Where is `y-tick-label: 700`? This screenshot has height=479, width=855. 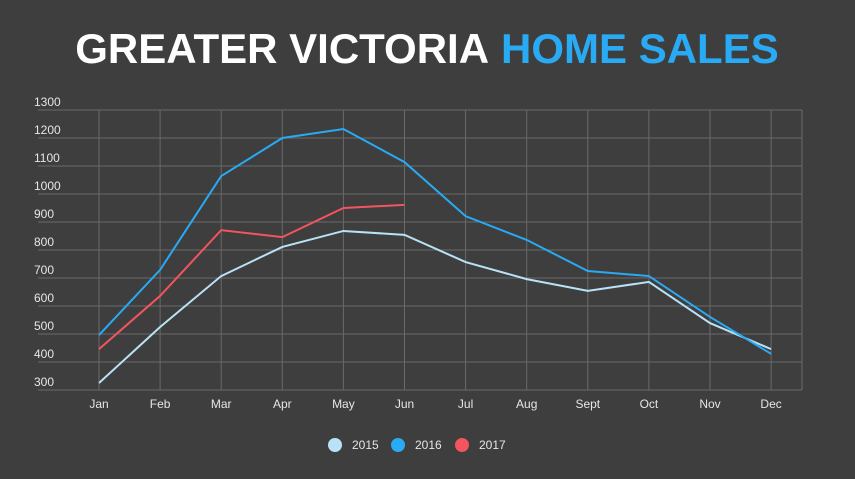 y-tick-label: 700 is located at coordinates (44, 270).